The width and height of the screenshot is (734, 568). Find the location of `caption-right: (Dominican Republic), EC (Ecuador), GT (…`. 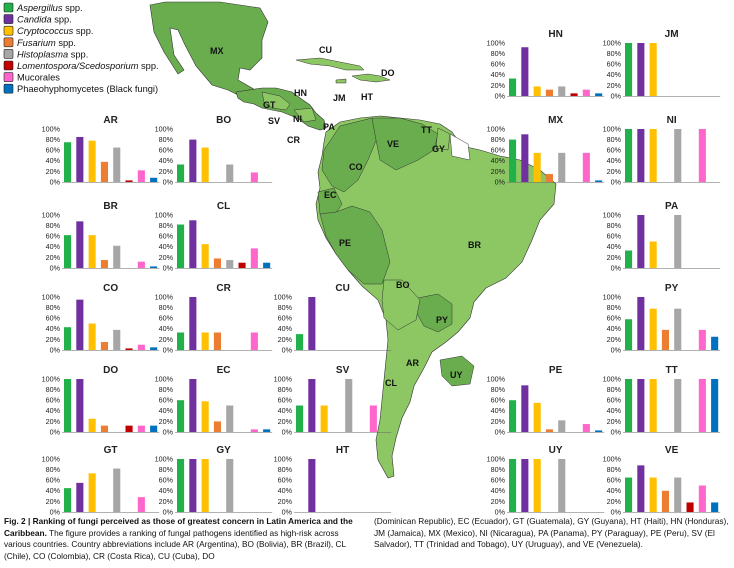

caption-right: (Dominican Republic), EC (Ecuador), GT (… is located at coordinates (552, 533).